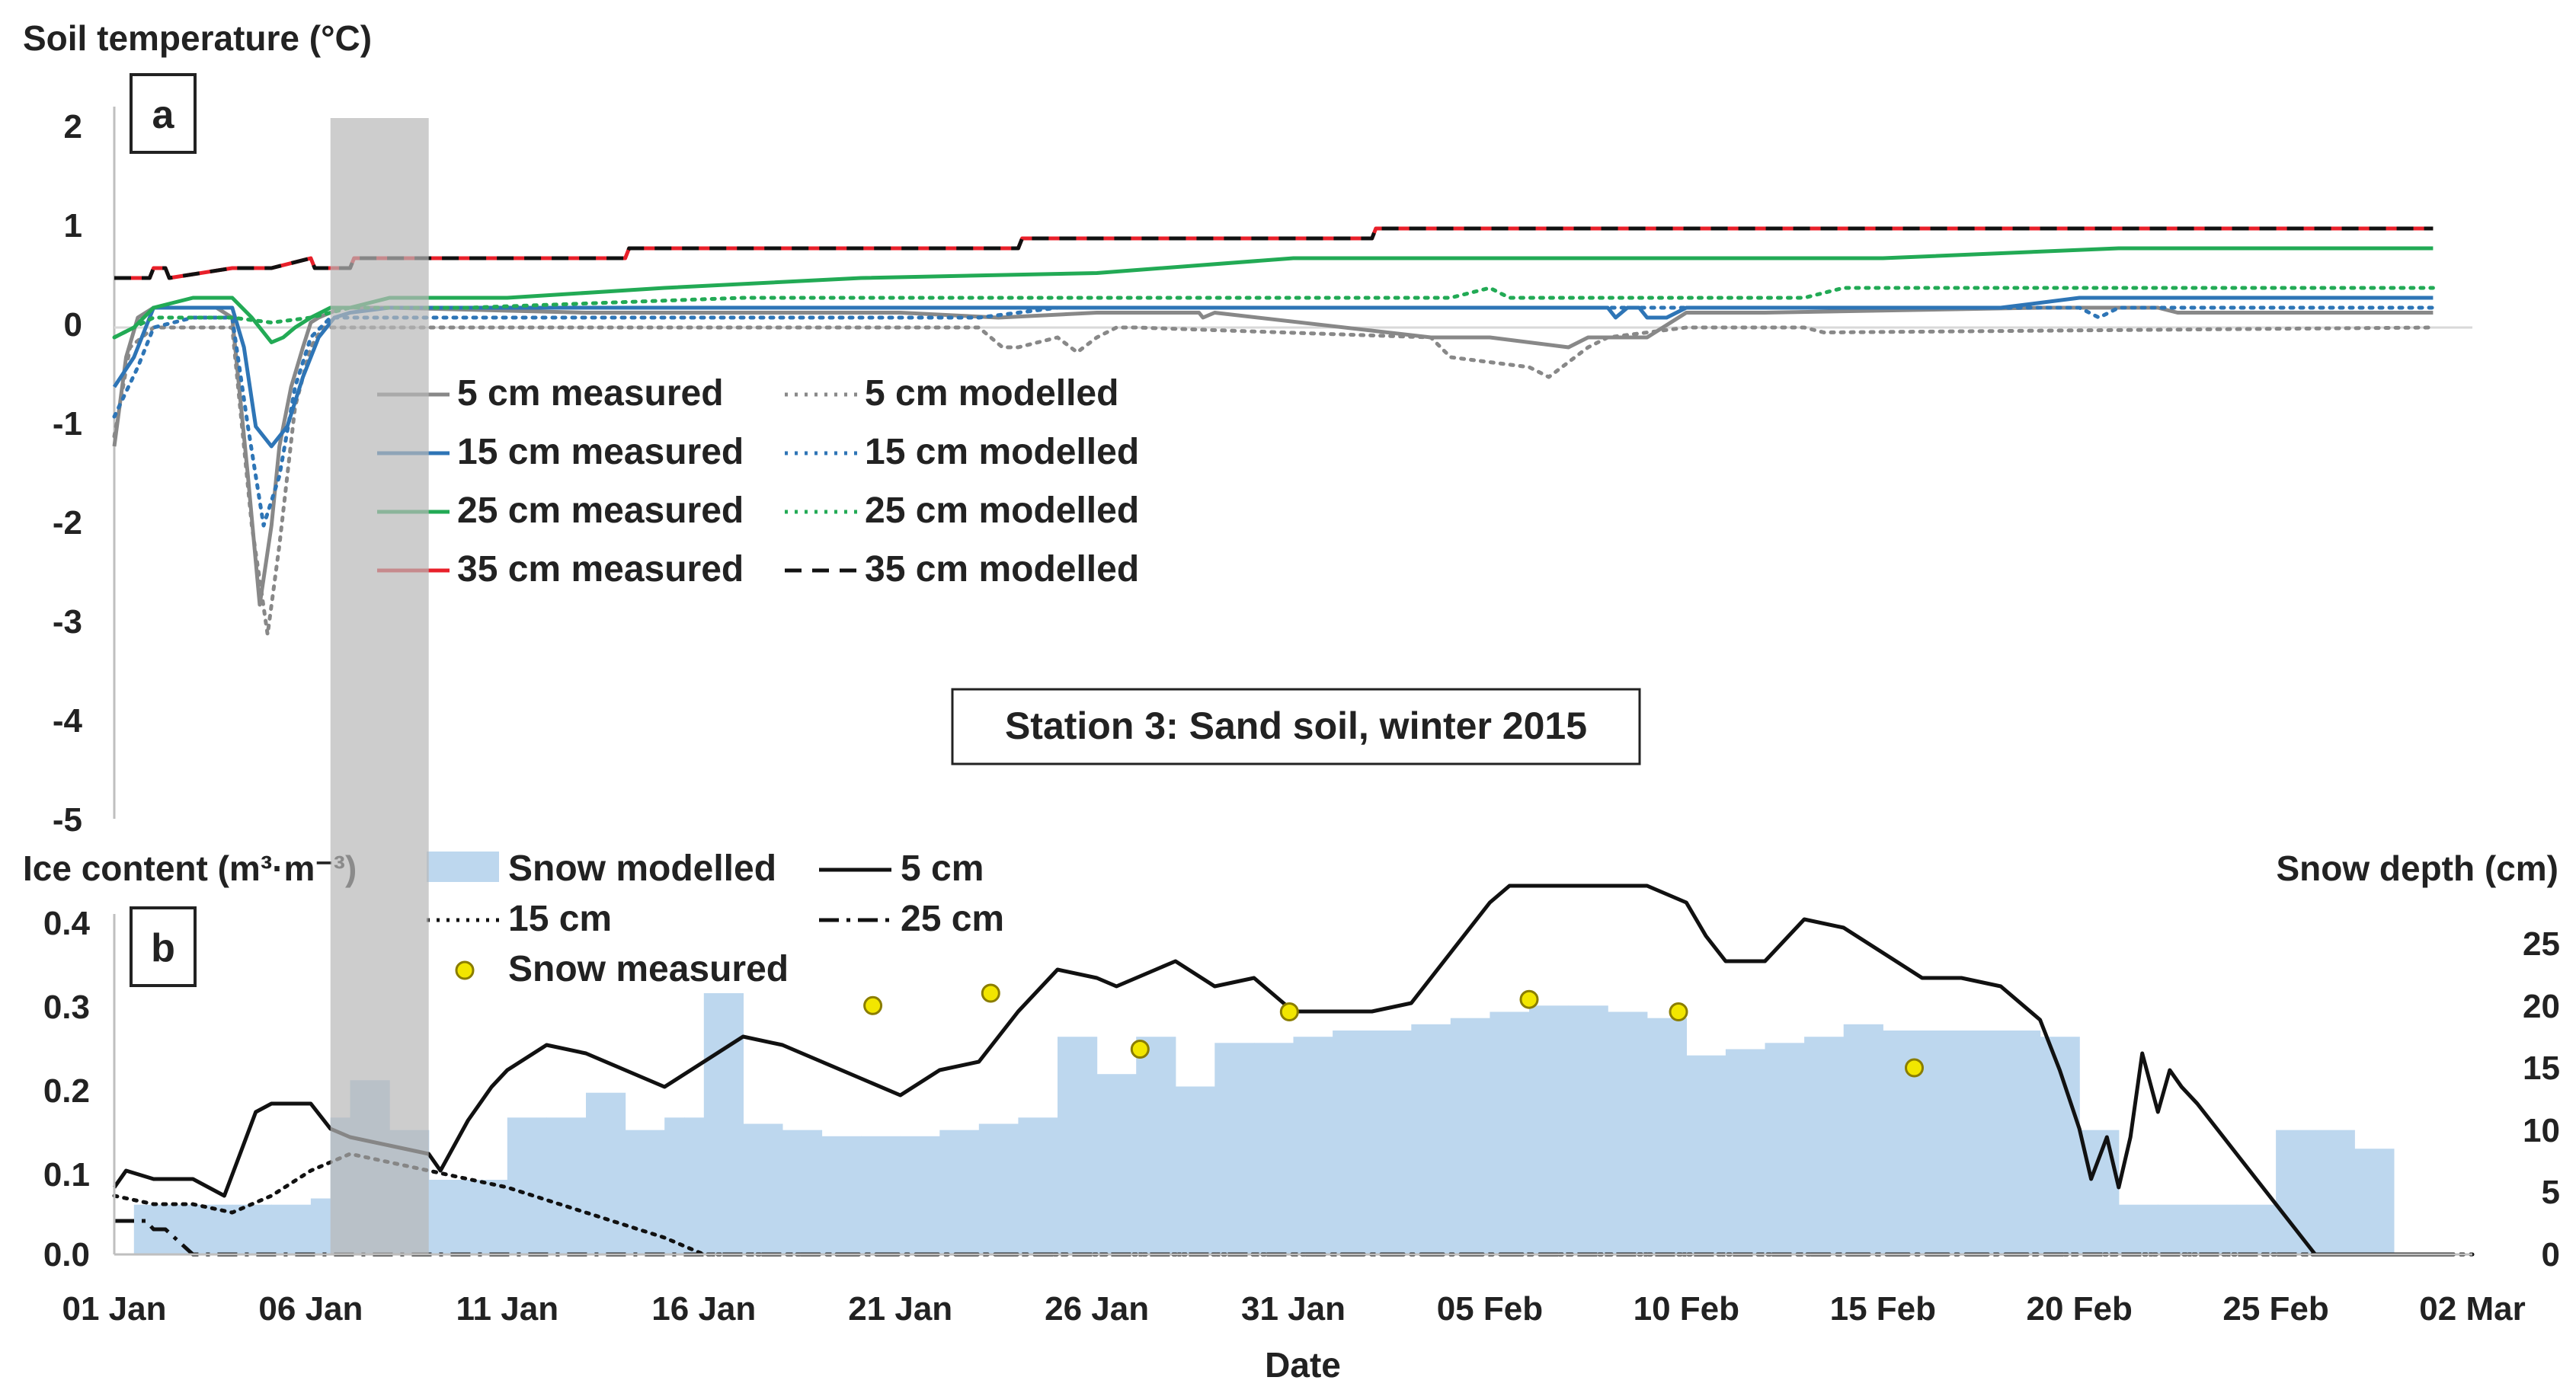  What do you see at coordinates (590, 393) in the screenshot?
I see `legend-label-5-cm-measured: 5 cm measured` at bounding box center [590, 393].